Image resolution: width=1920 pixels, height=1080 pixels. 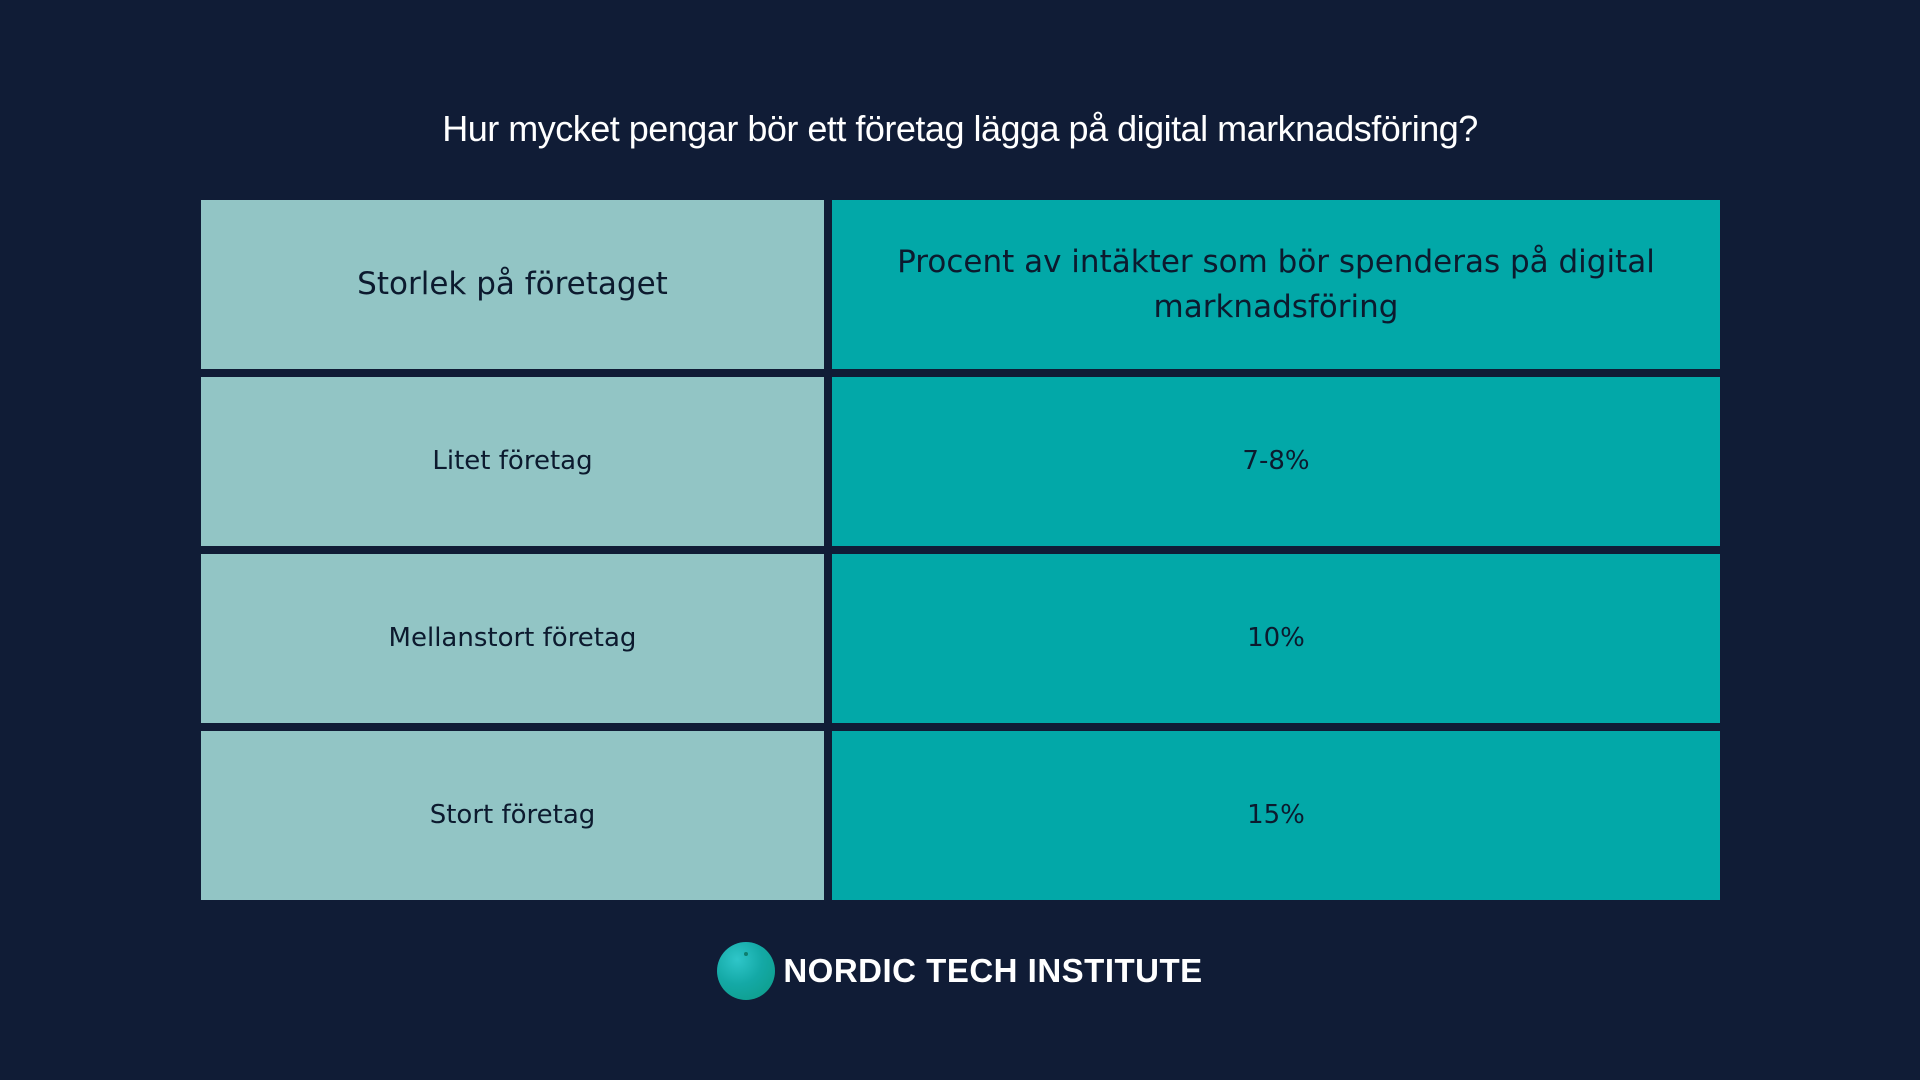 I want to click on row-large-percent: 15%, so click(x=1276, y=815).